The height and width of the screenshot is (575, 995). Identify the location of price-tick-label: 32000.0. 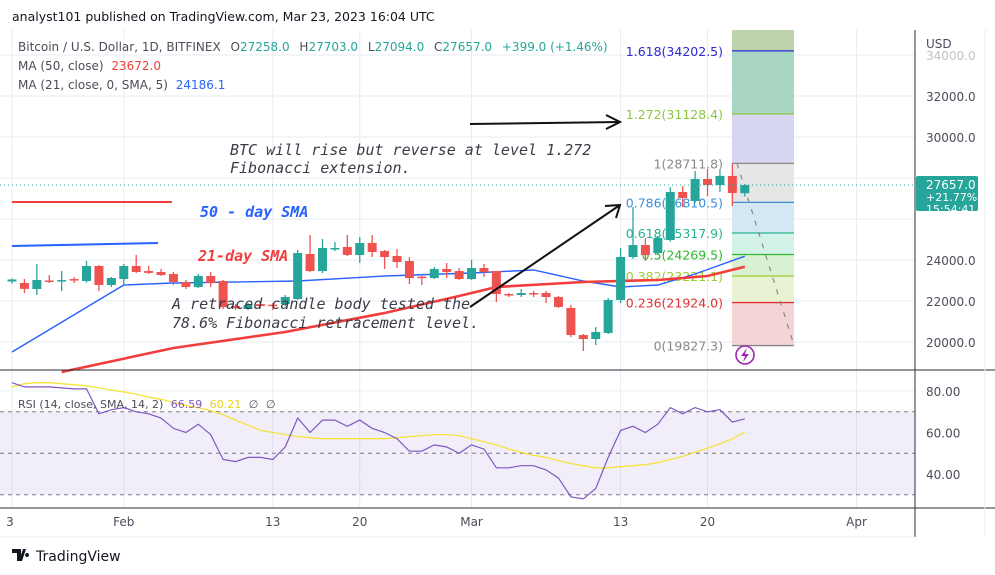
(951, 97).